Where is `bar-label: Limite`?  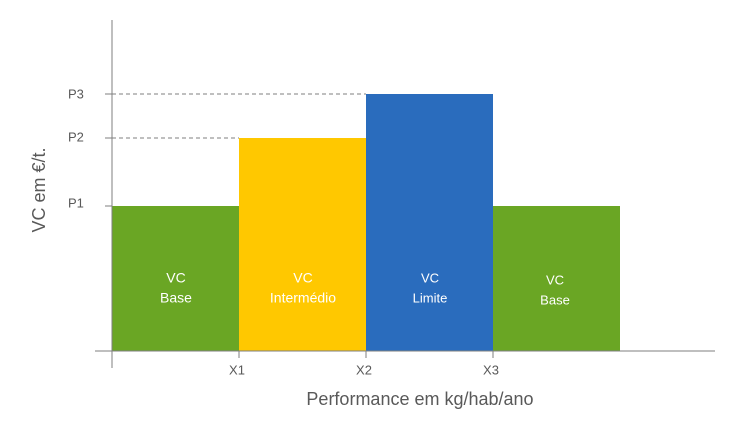
bar-label: Limite is located at coordinates (430, 297).